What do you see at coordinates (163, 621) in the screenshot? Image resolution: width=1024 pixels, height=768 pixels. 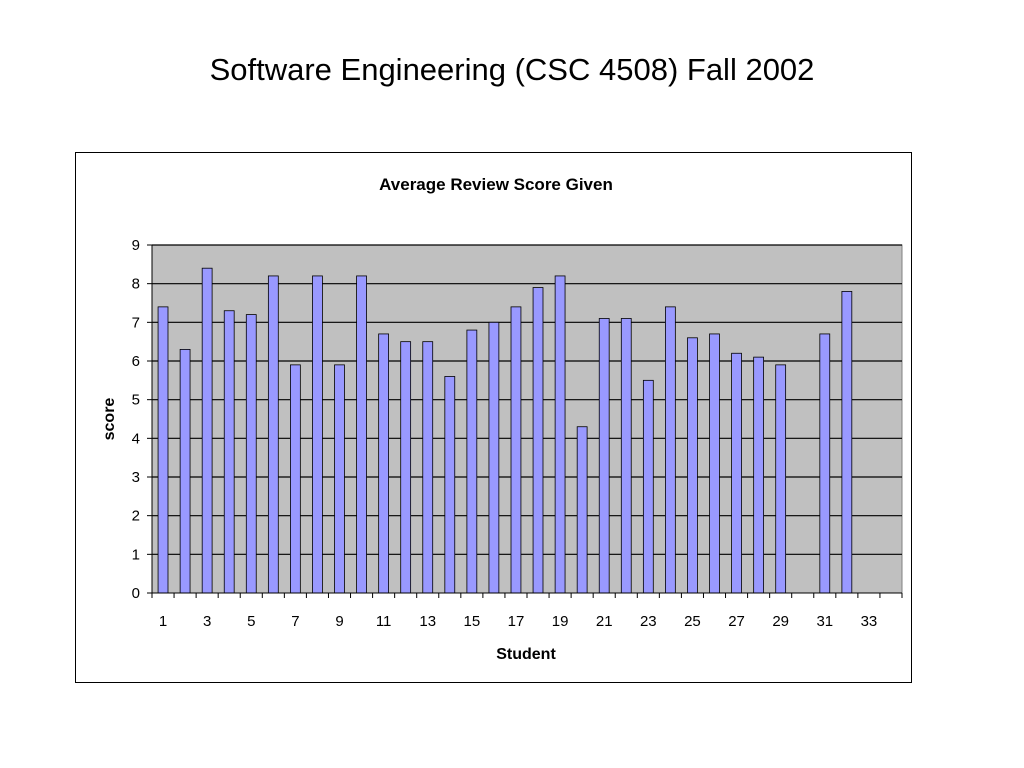 I see `x-tick-label: 1` at bounding box center [163, 621].